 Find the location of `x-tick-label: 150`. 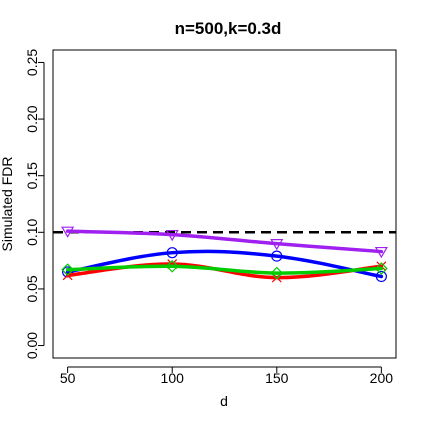

x-tick-label: 150 is located at coordinates (277, 378).